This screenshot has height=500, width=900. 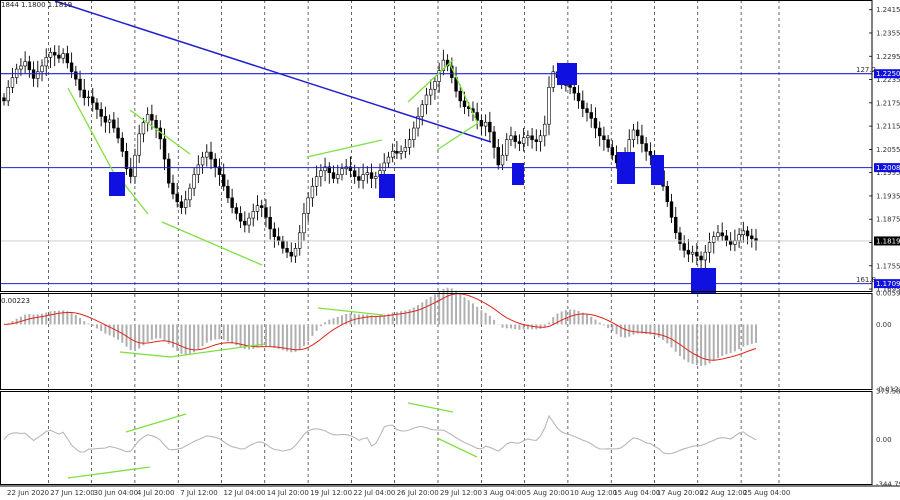 I want to click on time-tick-label: 26 Jul 20:00, so click(x=418, y=493).